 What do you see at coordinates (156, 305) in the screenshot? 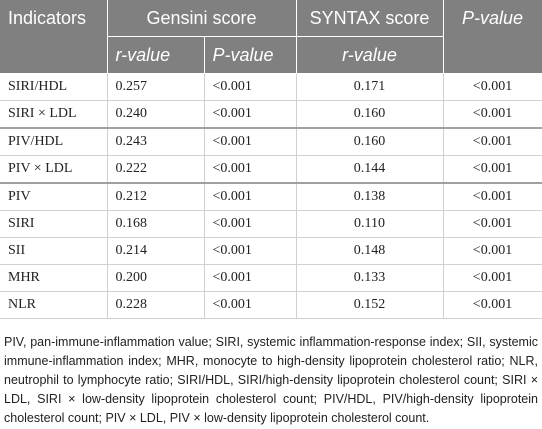
I see `value-cell: 0.228` at bounding box center [156, 305].